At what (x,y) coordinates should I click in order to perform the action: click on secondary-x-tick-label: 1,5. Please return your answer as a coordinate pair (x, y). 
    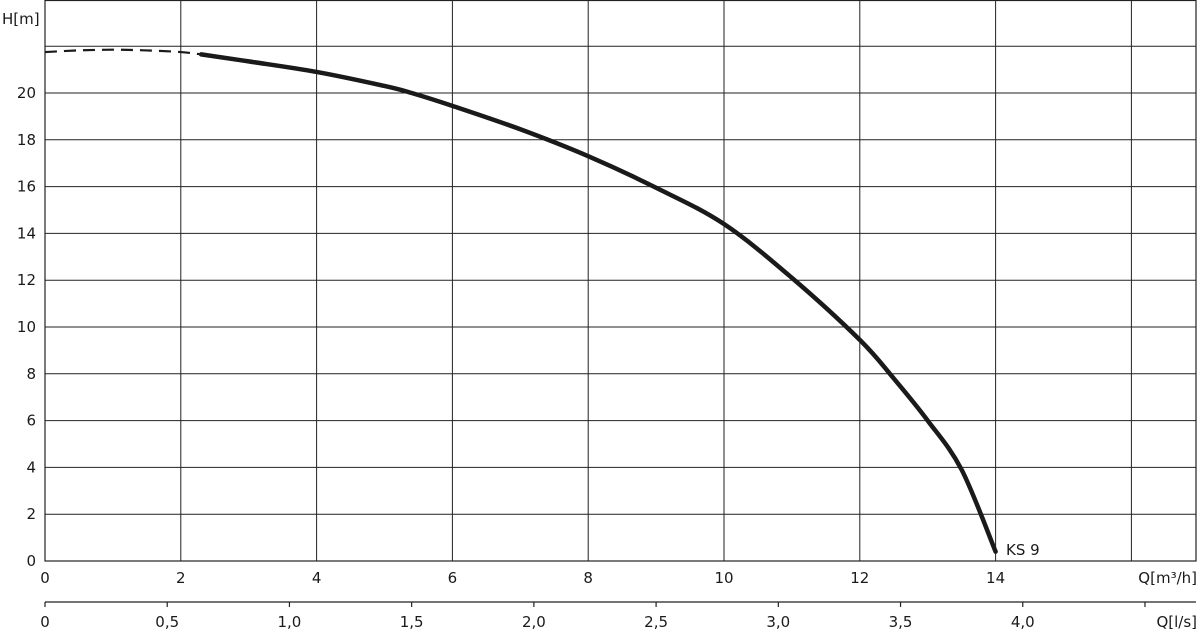
    Looking at the image, I should click on (412, 622).